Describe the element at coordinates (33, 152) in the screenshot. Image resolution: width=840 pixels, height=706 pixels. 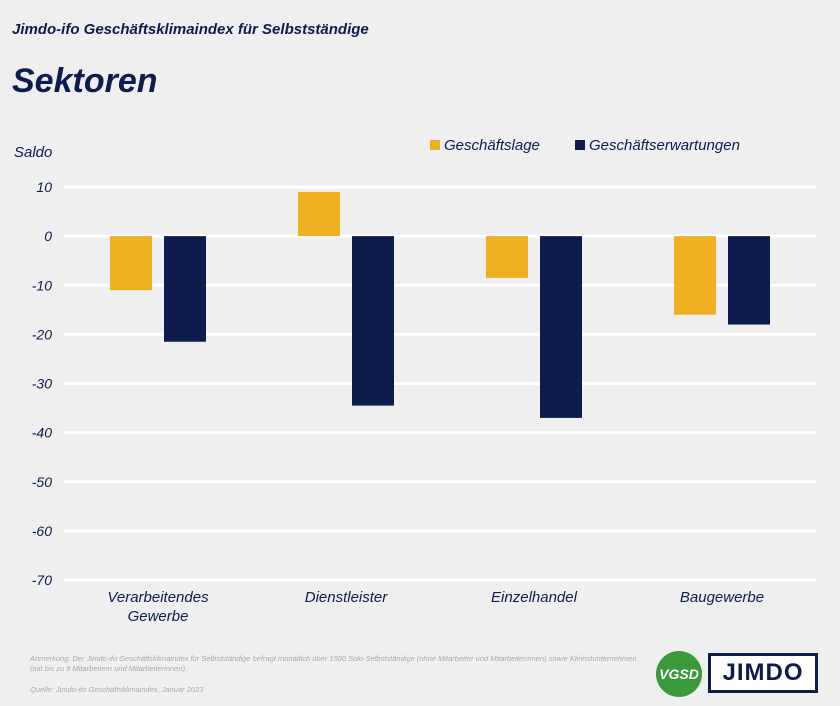
I see `y-axis-label: Saldo` at that location.